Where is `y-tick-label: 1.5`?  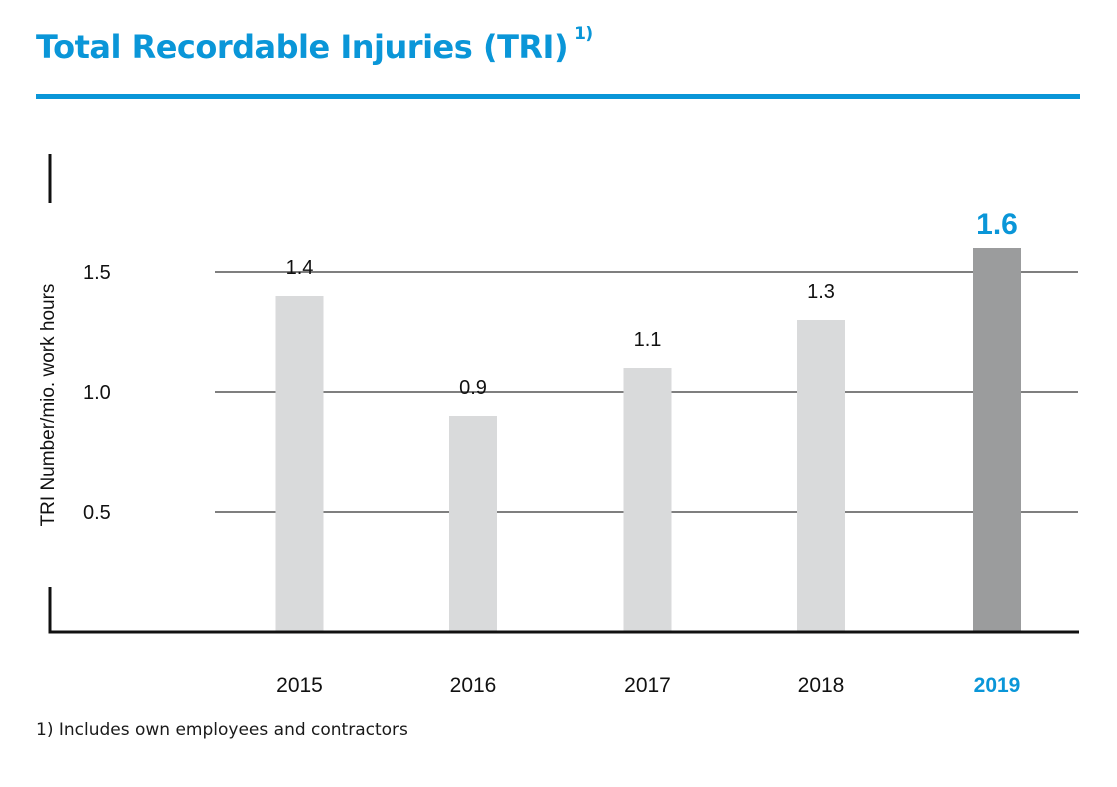 y-tick-label: 1.5 is located at coordinates (97, 273).